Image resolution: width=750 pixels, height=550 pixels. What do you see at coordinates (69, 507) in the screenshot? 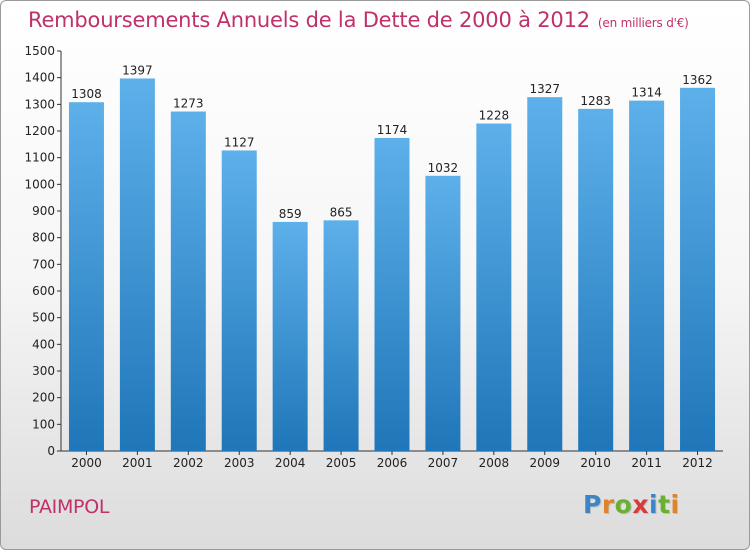
I see `commune-name: PAIMPOL` at bounding box center [69, 507].